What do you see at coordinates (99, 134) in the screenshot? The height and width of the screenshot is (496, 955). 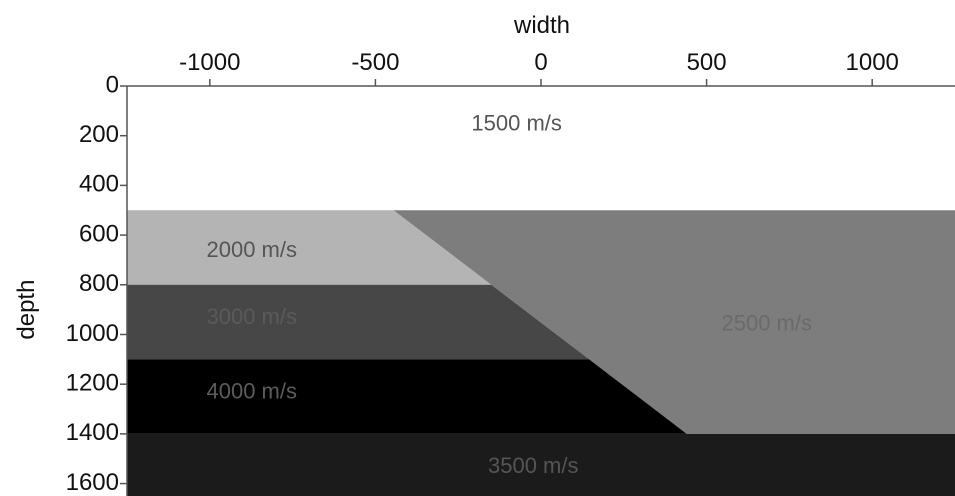 I see `y-tick-label: 200` at bounding box center [99, 134].